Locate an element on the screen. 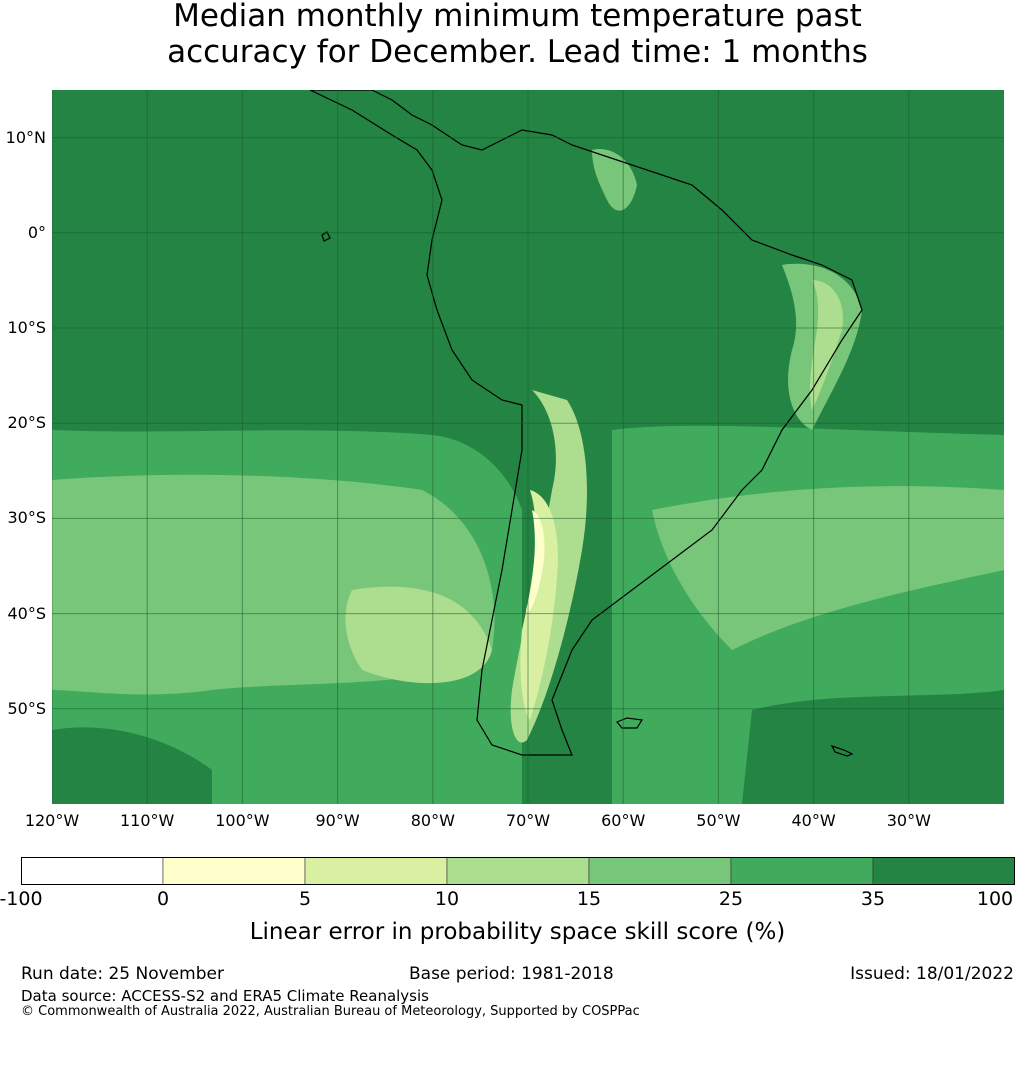 The height and width of the screenshot is (1065, 1035). latitude-label: 20°S is located at coordinates (26, 423).